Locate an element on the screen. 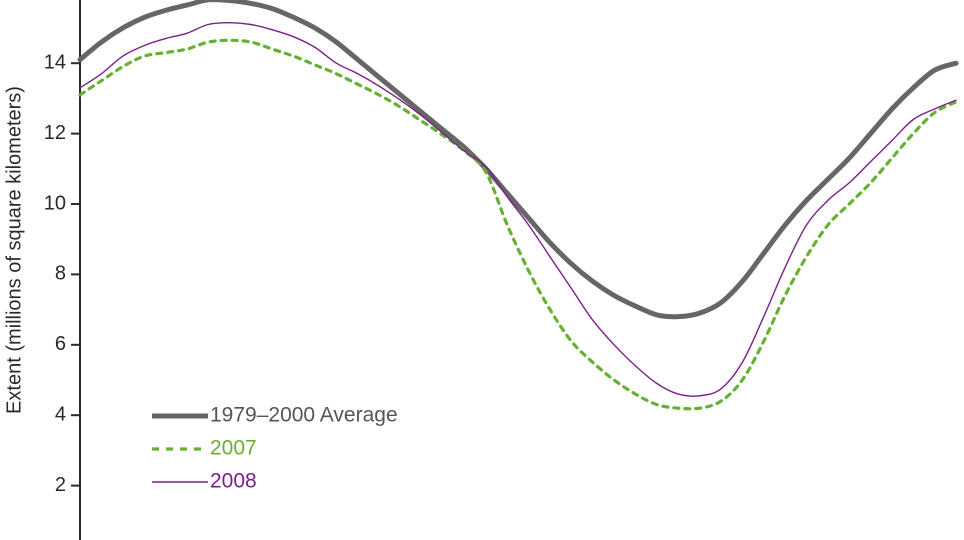 The width and height of the screenshot is (964, 540). y-tick-label: 12 is located at coordinates (55, 133).